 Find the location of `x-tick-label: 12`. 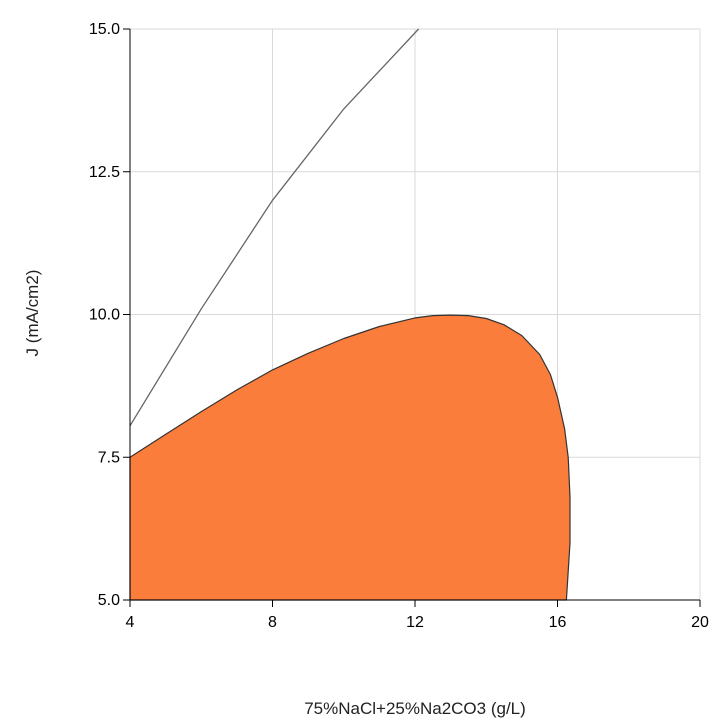

x-tick-label: 12 is located at coordinates (415, 622).